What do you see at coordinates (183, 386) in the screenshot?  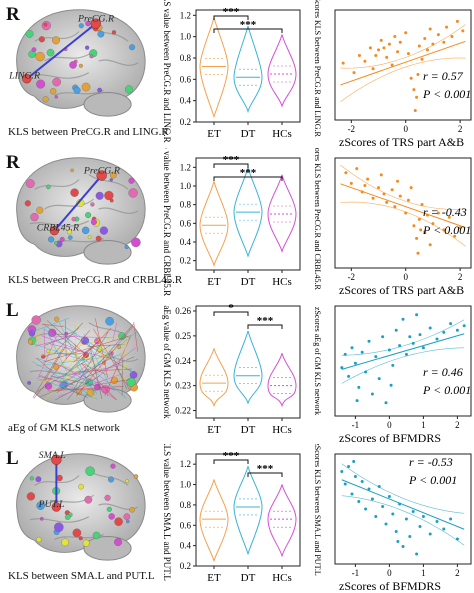 I see `y-tick-label: 0.23` at bounding box center [183, 386].